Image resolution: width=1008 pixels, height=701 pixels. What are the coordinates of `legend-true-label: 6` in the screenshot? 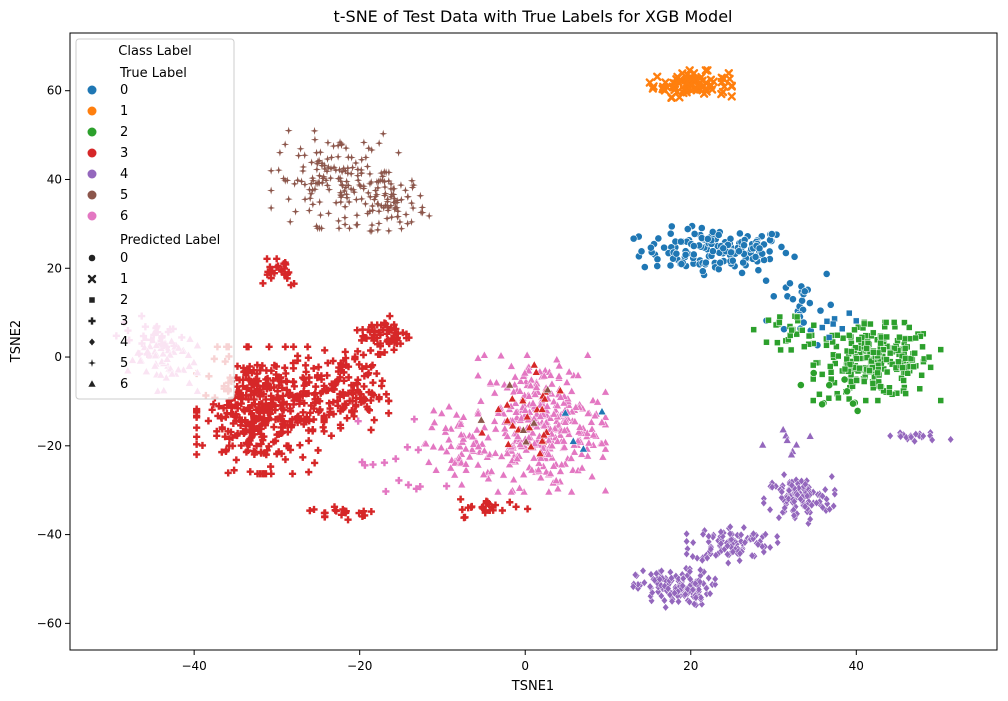 It's located at (124, 216).